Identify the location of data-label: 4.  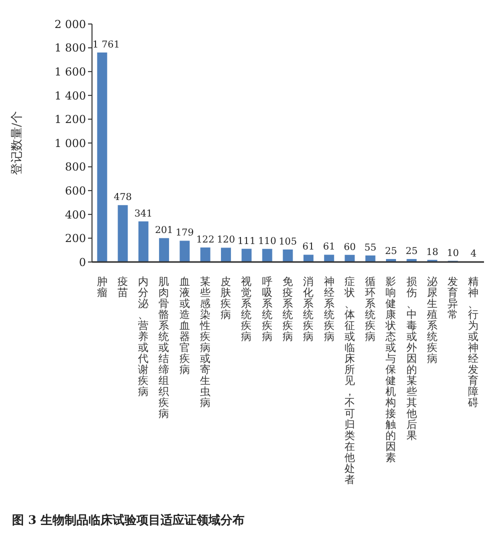
(473, 254).